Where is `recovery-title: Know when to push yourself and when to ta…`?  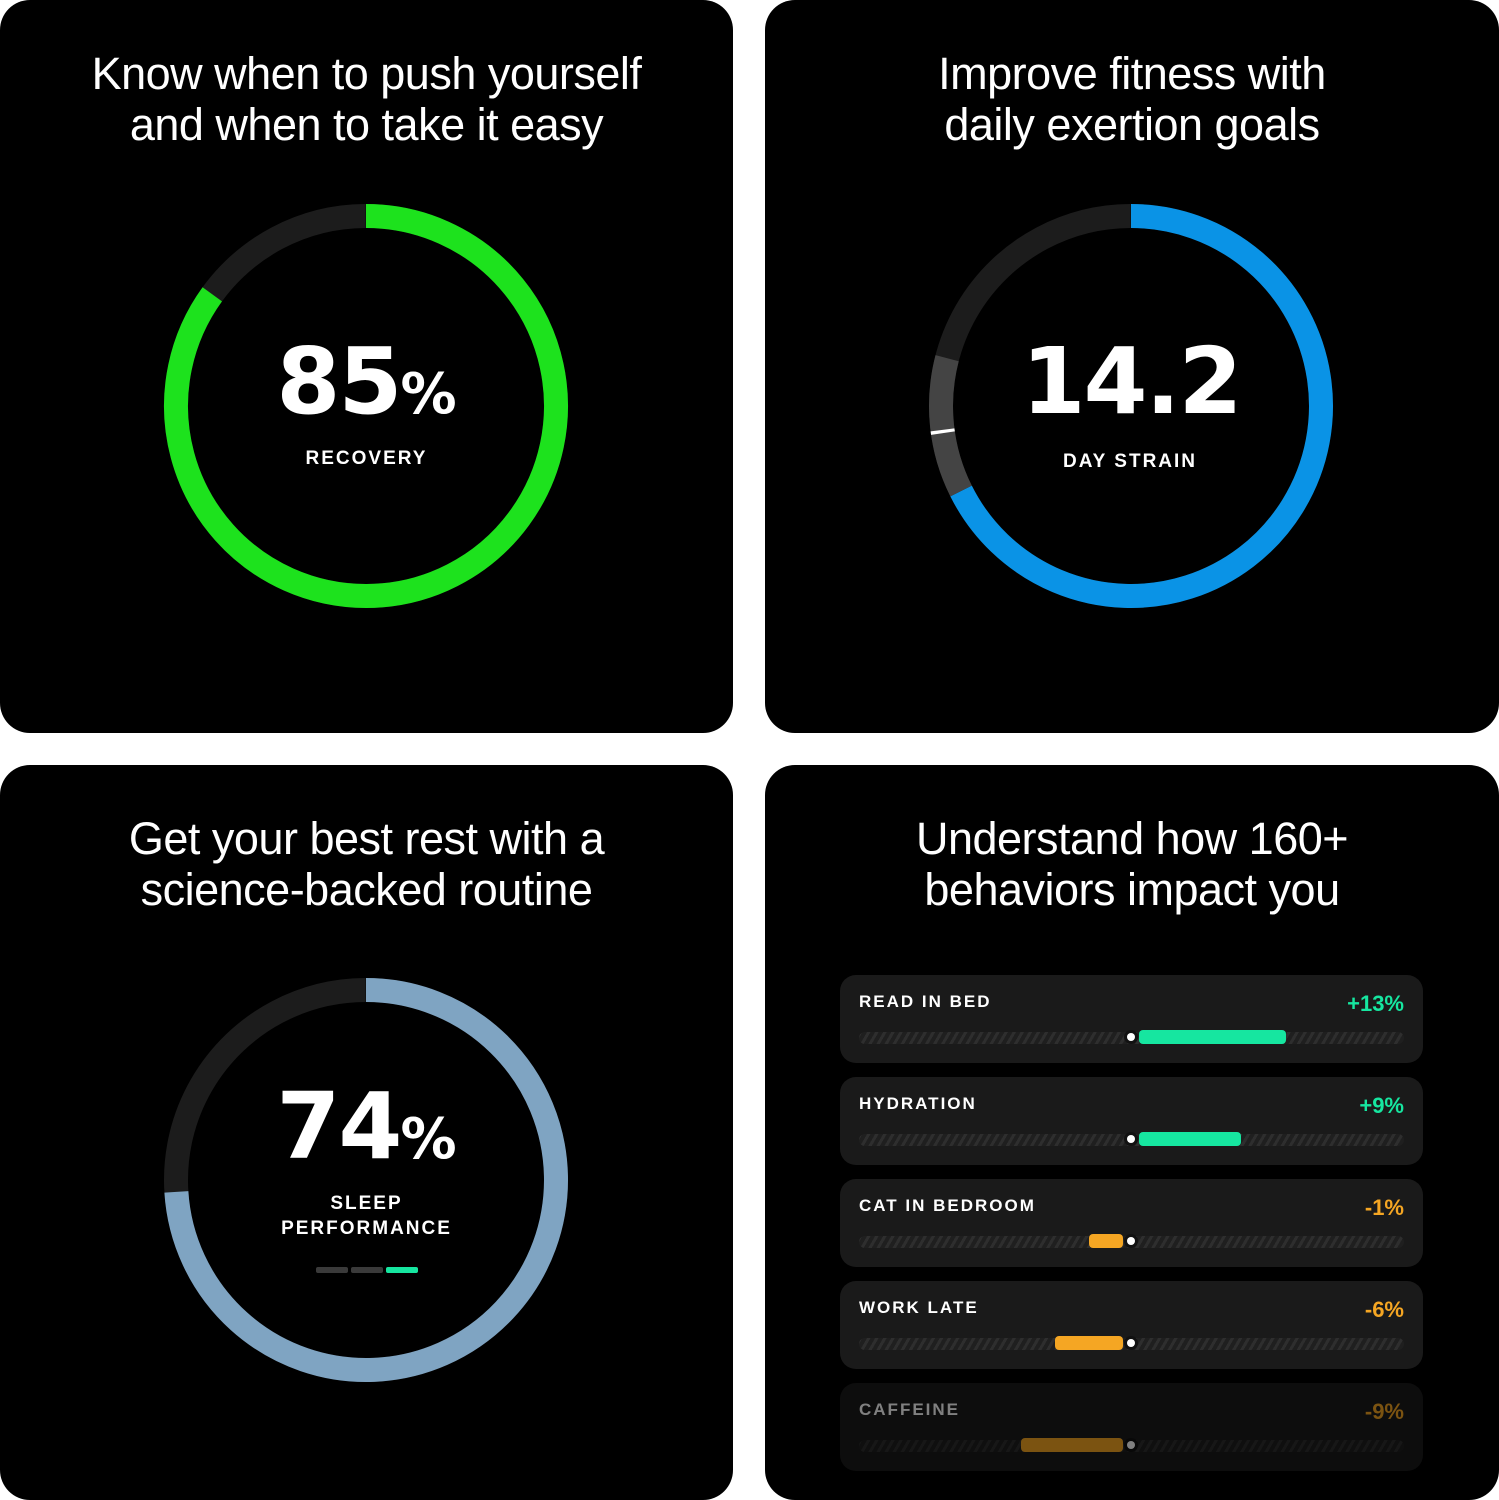 recovery-title: Know when to push yourself and when to ta… is located at coordinates (366, 99).